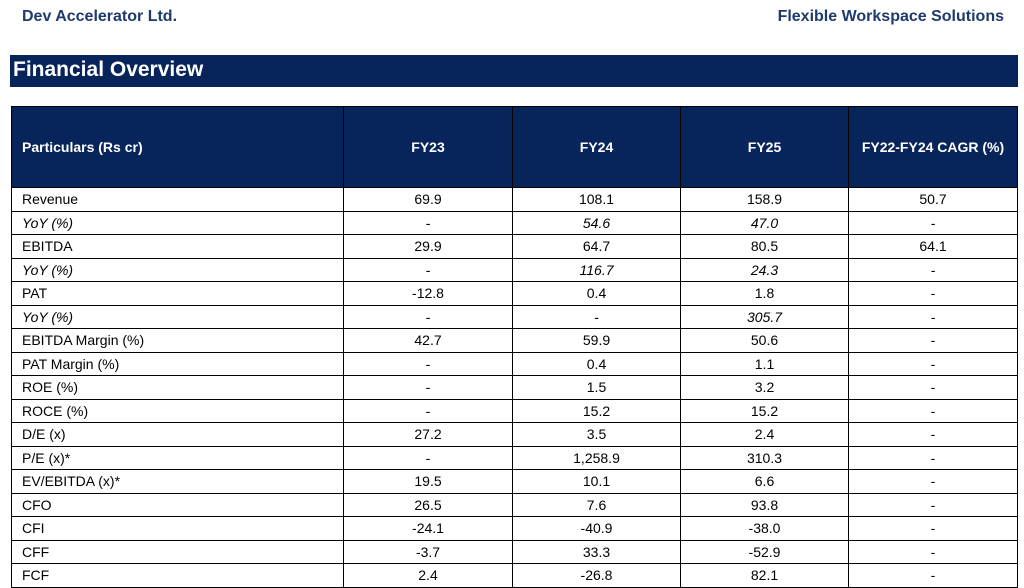 The height and width of the screenshot is (588, 1024). I want to click on table-cell: 82.1, so click(764, 575).